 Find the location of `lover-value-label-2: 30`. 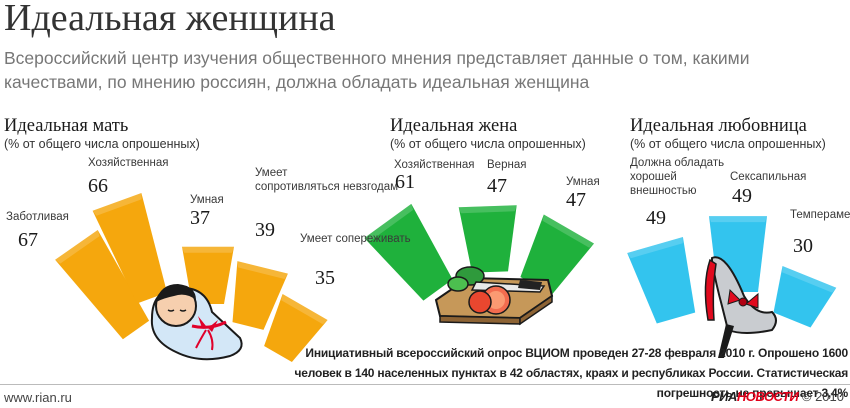

lover-value-label-2: 30 is located at coordinates (803, 246).